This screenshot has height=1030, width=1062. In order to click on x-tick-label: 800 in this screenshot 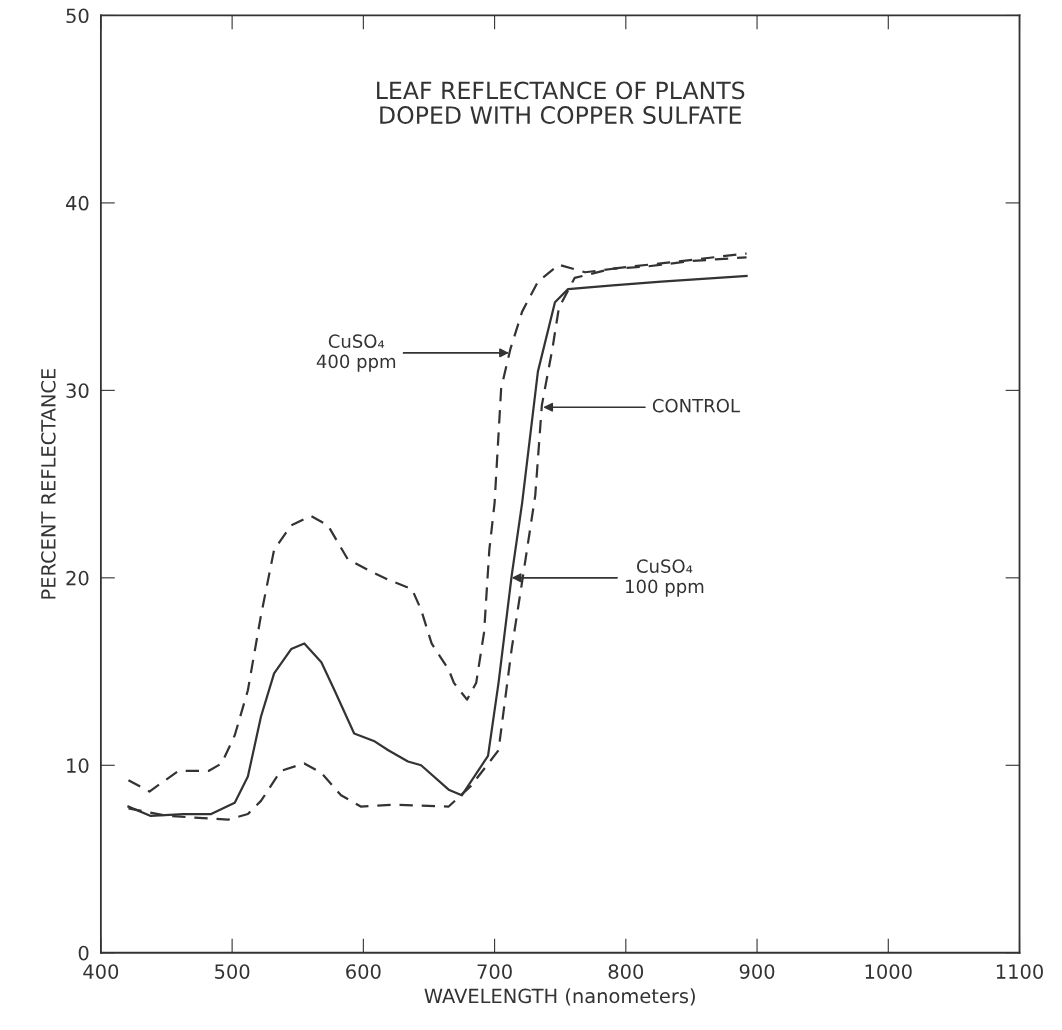, I will do `click(626, 971)`.